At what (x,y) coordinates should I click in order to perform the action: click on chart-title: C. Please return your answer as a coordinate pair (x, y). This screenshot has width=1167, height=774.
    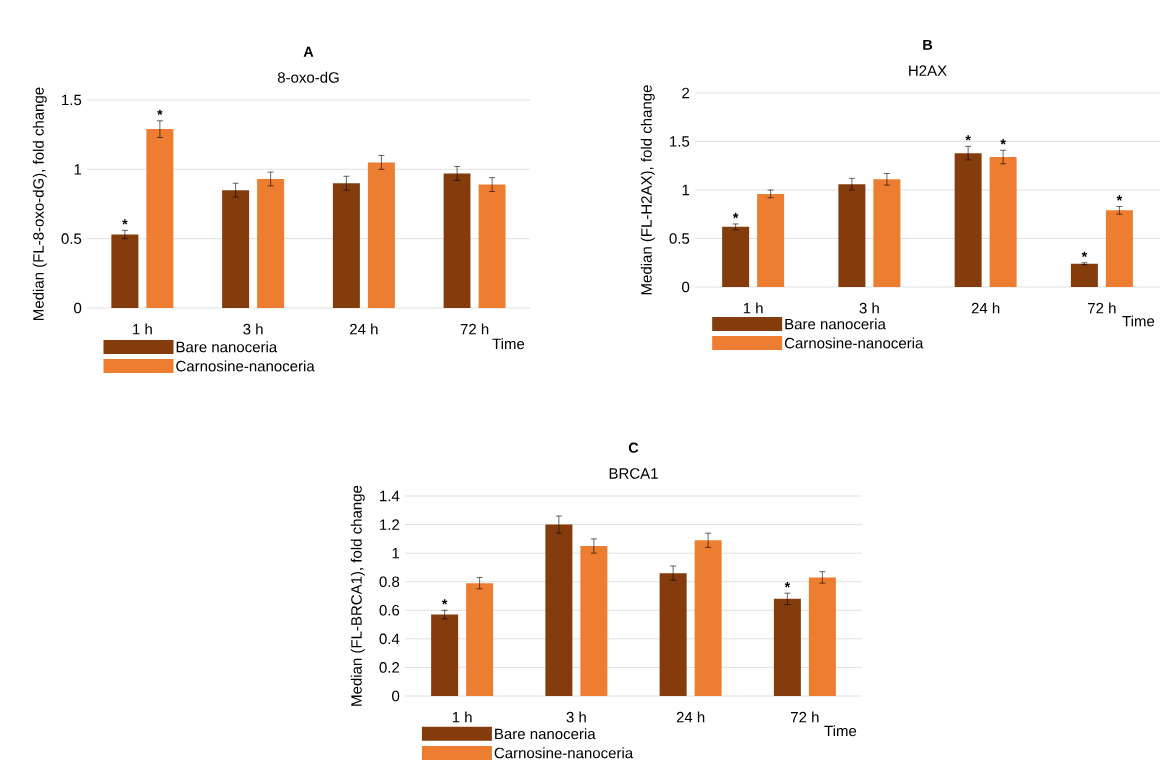
    Looking at the image, I should click on (633, 447).